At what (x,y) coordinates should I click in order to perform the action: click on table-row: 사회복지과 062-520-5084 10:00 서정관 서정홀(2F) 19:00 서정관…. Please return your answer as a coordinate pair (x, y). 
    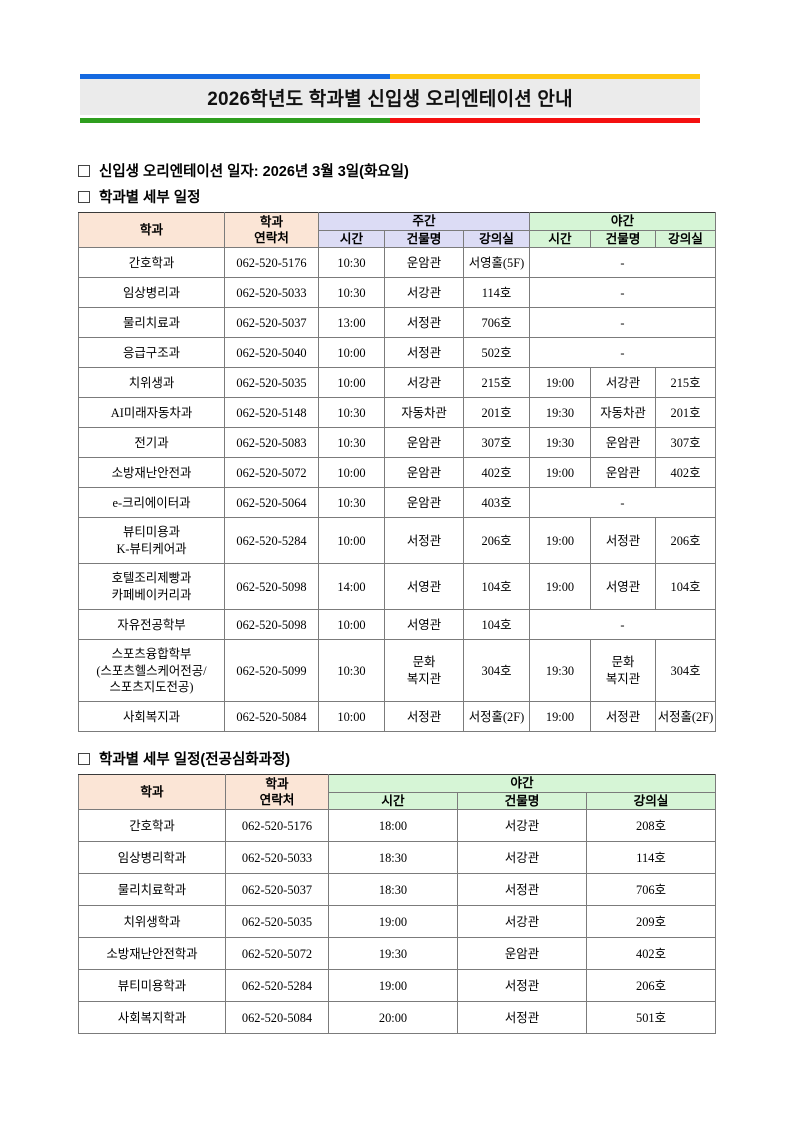
    Looking at the image, I should click on (397, 717).